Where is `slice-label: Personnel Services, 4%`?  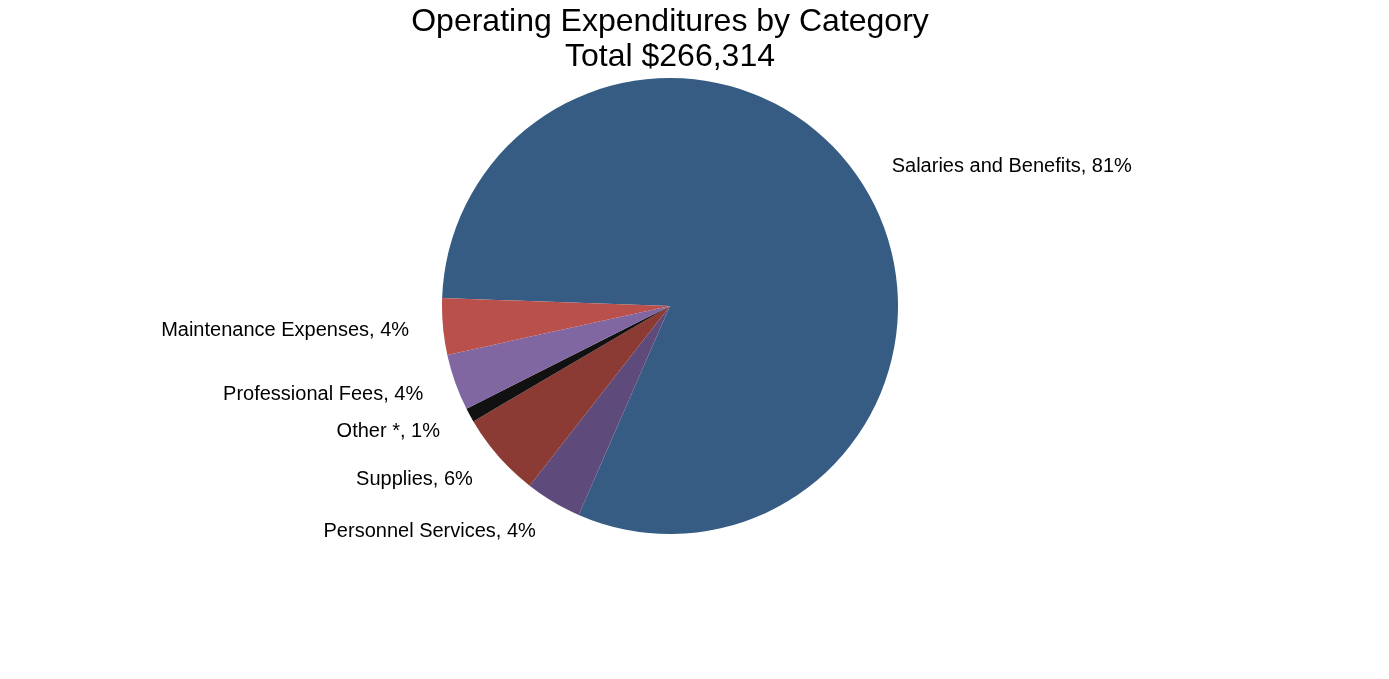 slice-label: Personnel Services, 4% is located at coordinates (430, 530).